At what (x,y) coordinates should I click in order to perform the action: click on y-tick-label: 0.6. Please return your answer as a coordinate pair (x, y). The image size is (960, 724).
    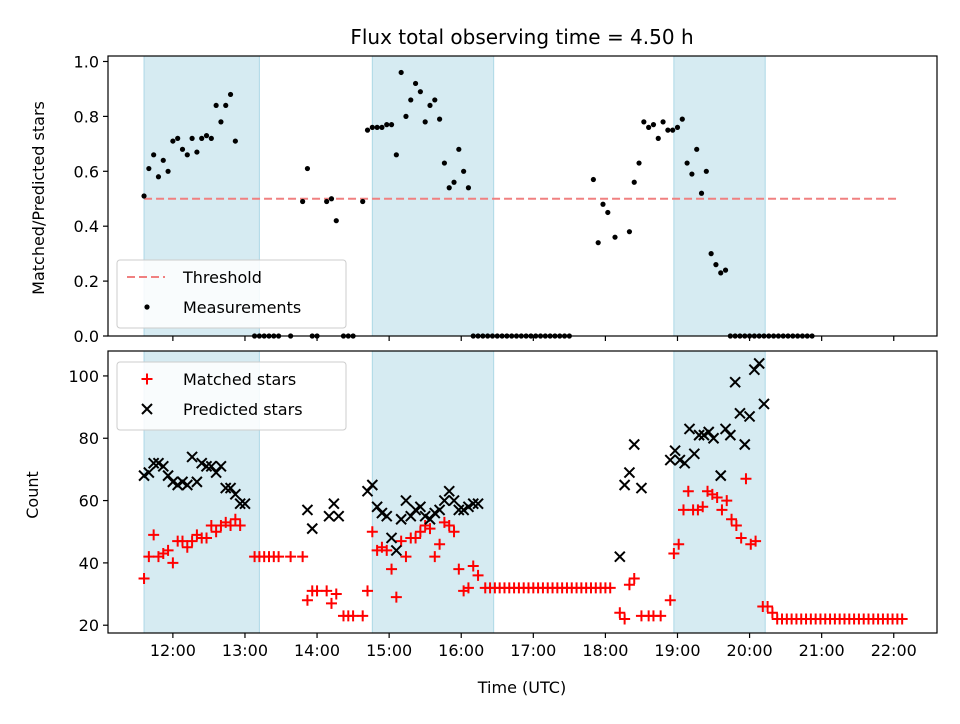
    Looking at the image, I should click on (86, 171).